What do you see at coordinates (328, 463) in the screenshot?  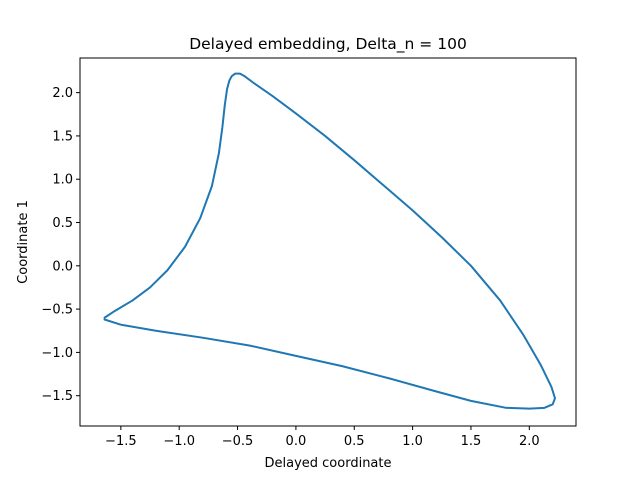 I see `x-axis-label: Delayed coordinate` at bounding box center [328, 463].